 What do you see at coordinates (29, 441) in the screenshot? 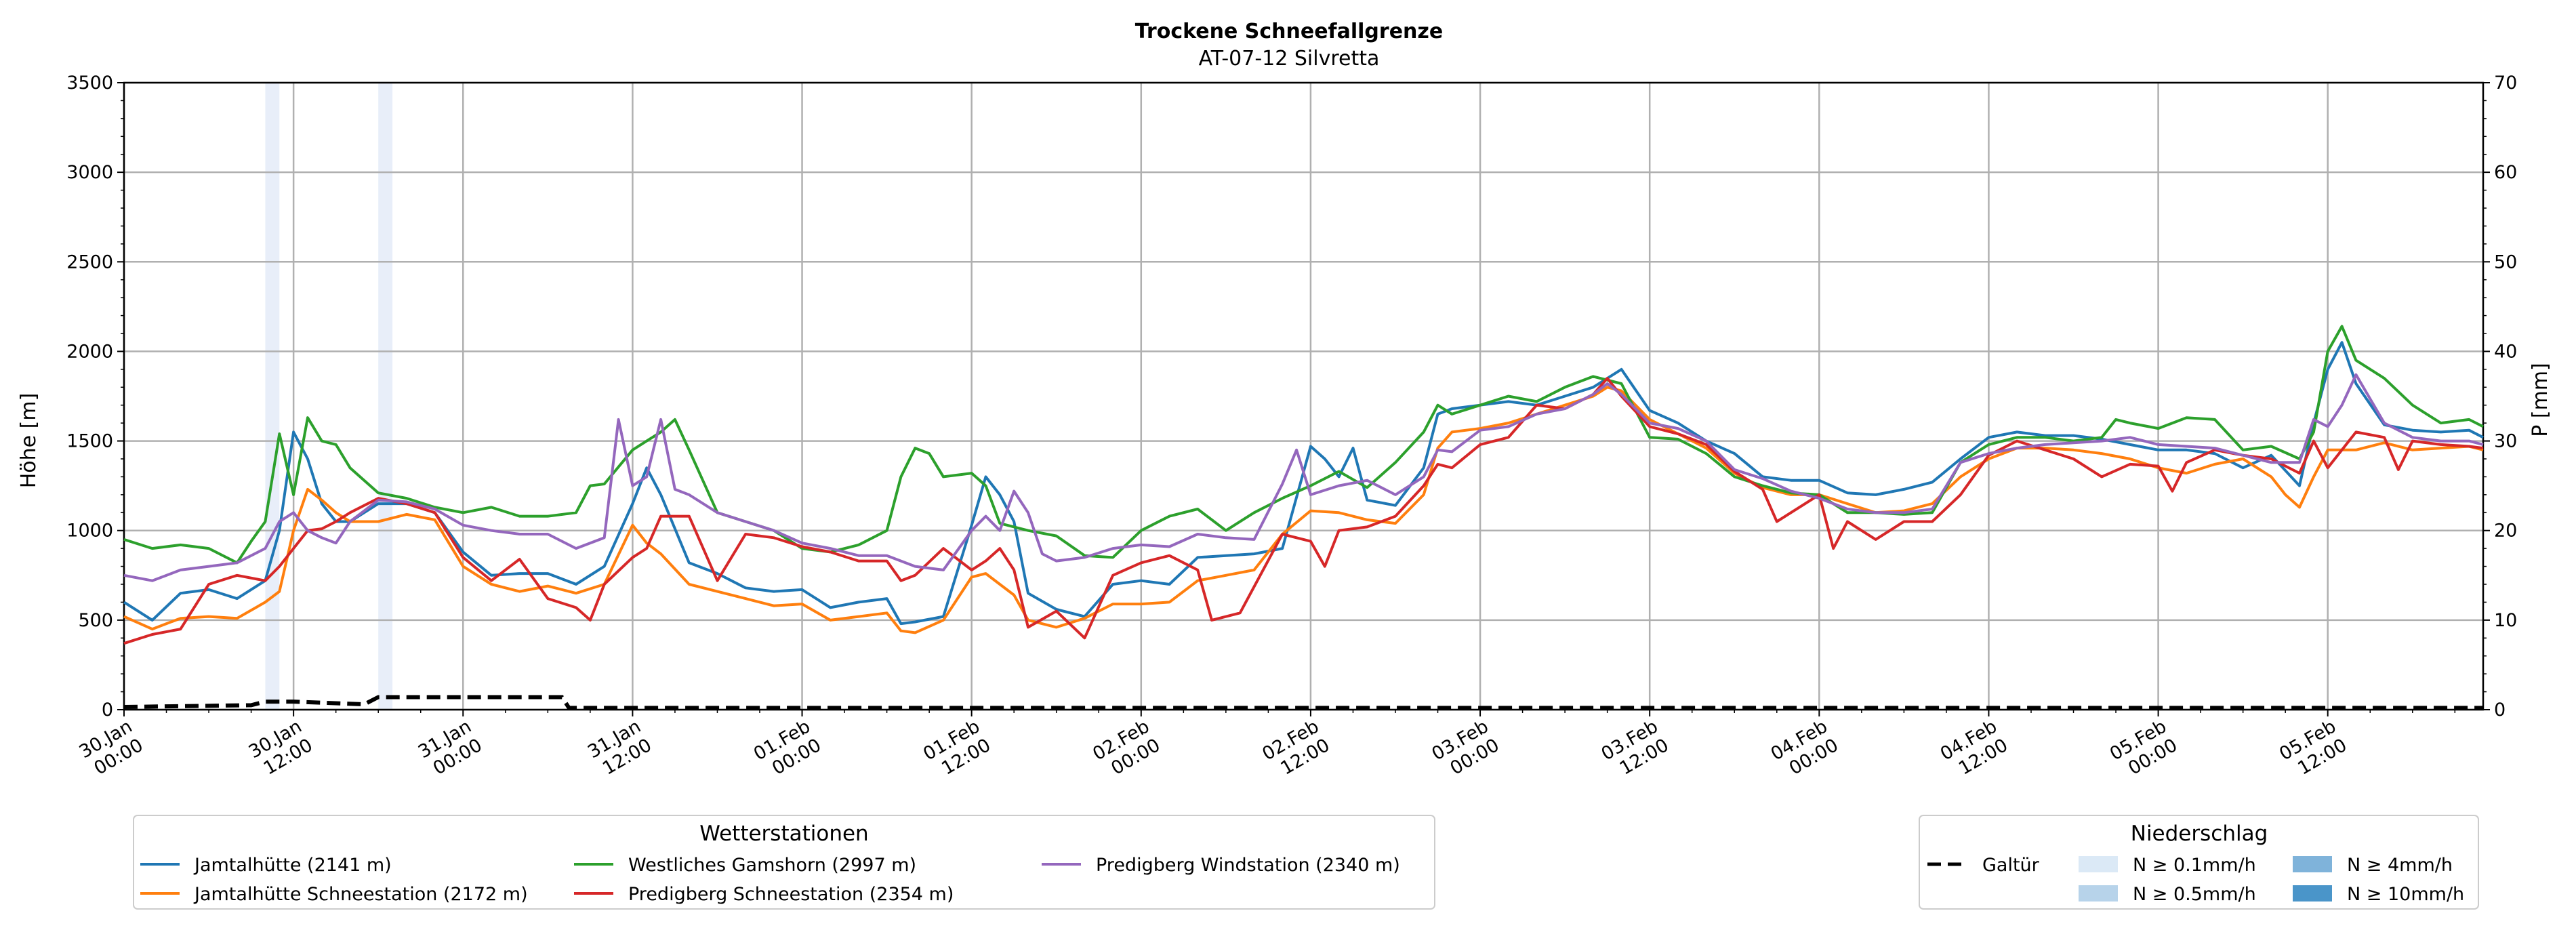
I see `y-axis-label: Höhe [m]` at bounding box center [29, 441].